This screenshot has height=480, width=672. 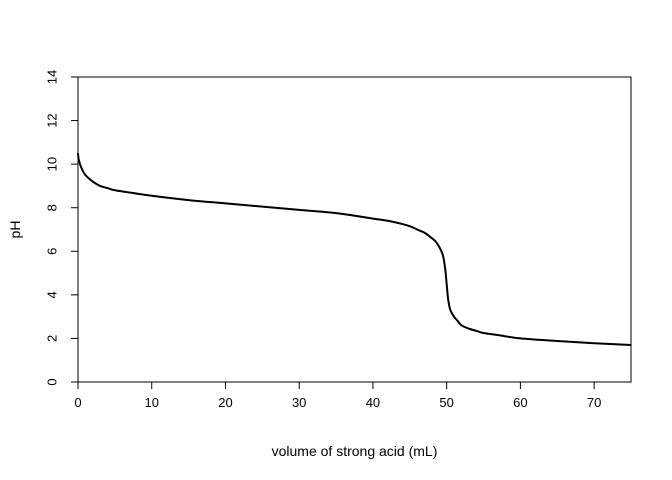 I want to click on y-tick-label: 10, so click(x=52, y=164).